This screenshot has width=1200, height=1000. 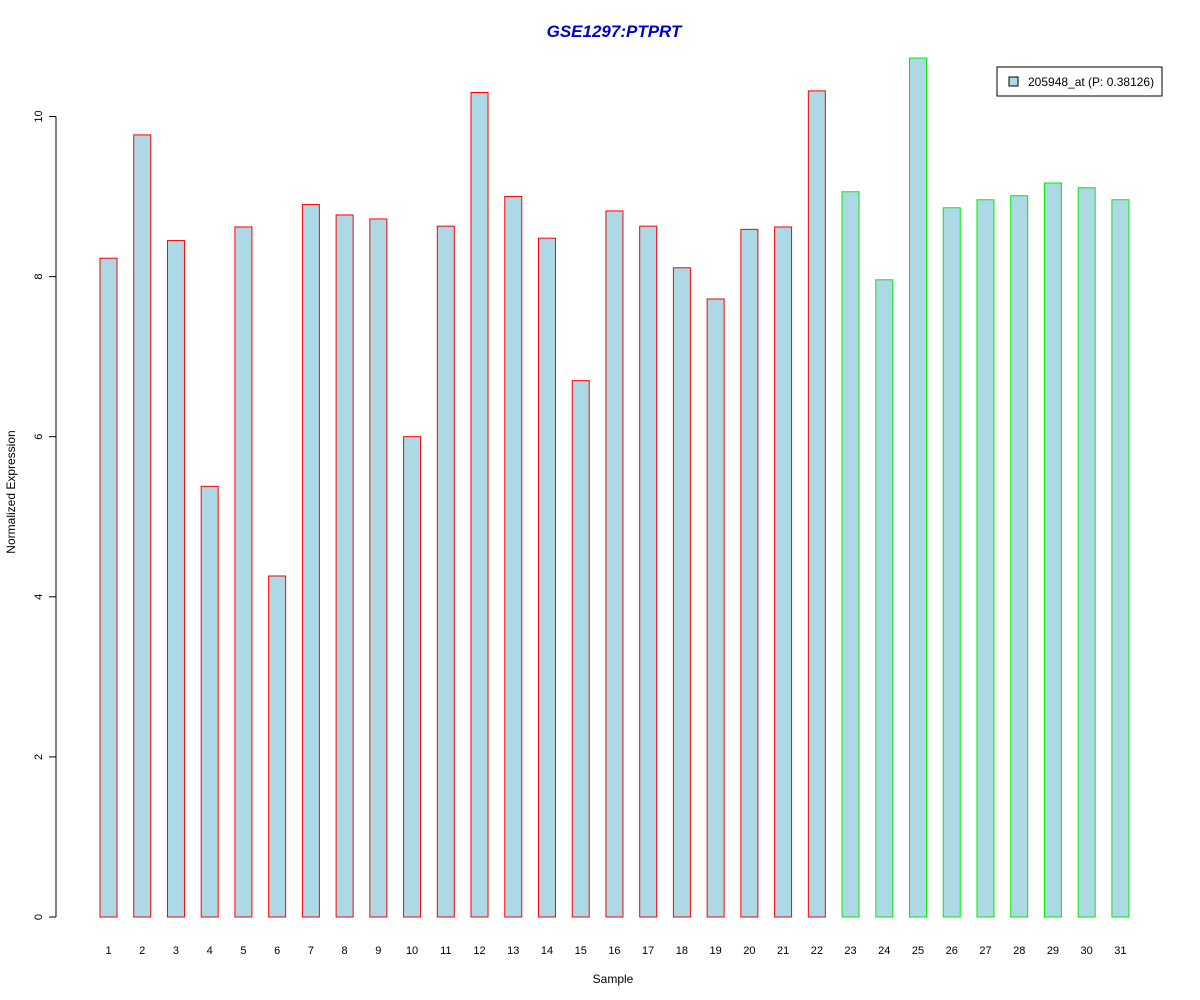 What do you see at coordinates (884, 951) in the screenshot?
I see `x-tick-label: 24` at bounding box center [884, 951].